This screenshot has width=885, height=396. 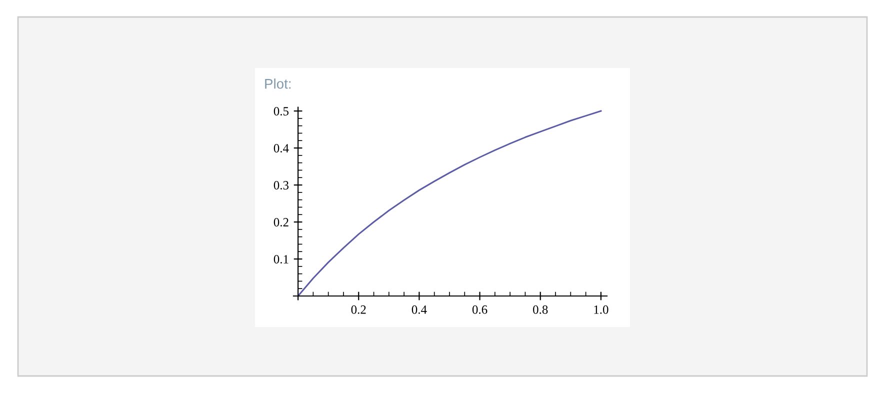 I want to click on y-tick-label: 0.5, so click(x=281, y=111).